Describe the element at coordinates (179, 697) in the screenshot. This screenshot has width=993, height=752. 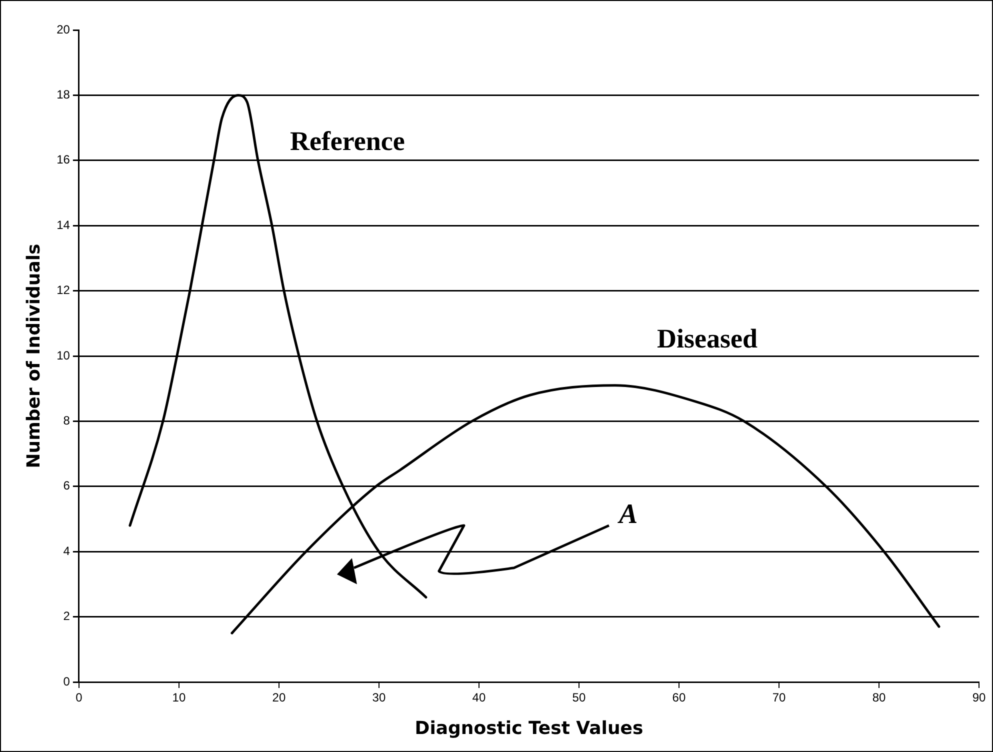
I see `x-tick-label: 10` at that location.